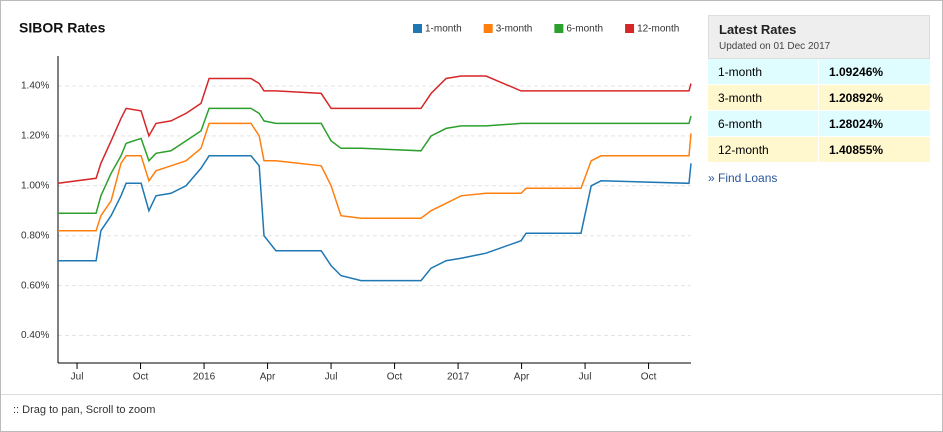  I want to click on y-tick-label: 1.00%, so click(35, 185).